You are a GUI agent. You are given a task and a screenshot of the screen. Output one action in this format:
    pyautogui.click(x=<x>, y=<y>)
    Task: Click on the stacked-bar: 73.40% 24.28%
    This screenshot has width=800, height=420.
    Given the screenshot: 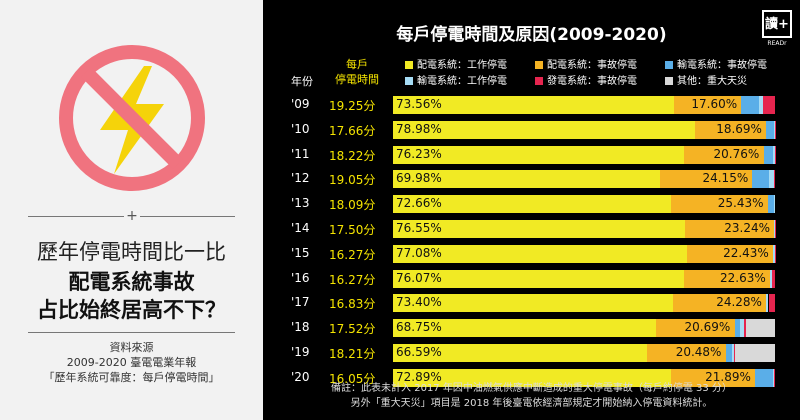 What is the action you would take?
    pyautogui.click(x=584, y=303)
    